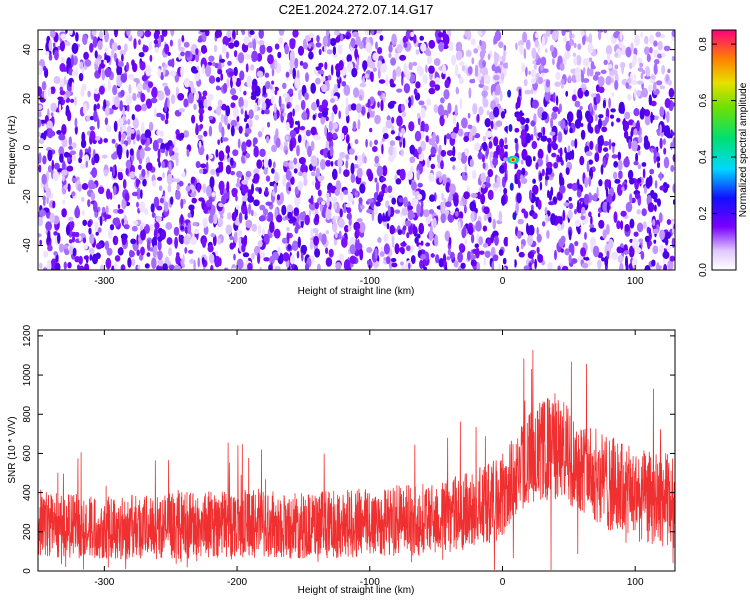  I want to click on spectrogram-gap, so click(511, 150).